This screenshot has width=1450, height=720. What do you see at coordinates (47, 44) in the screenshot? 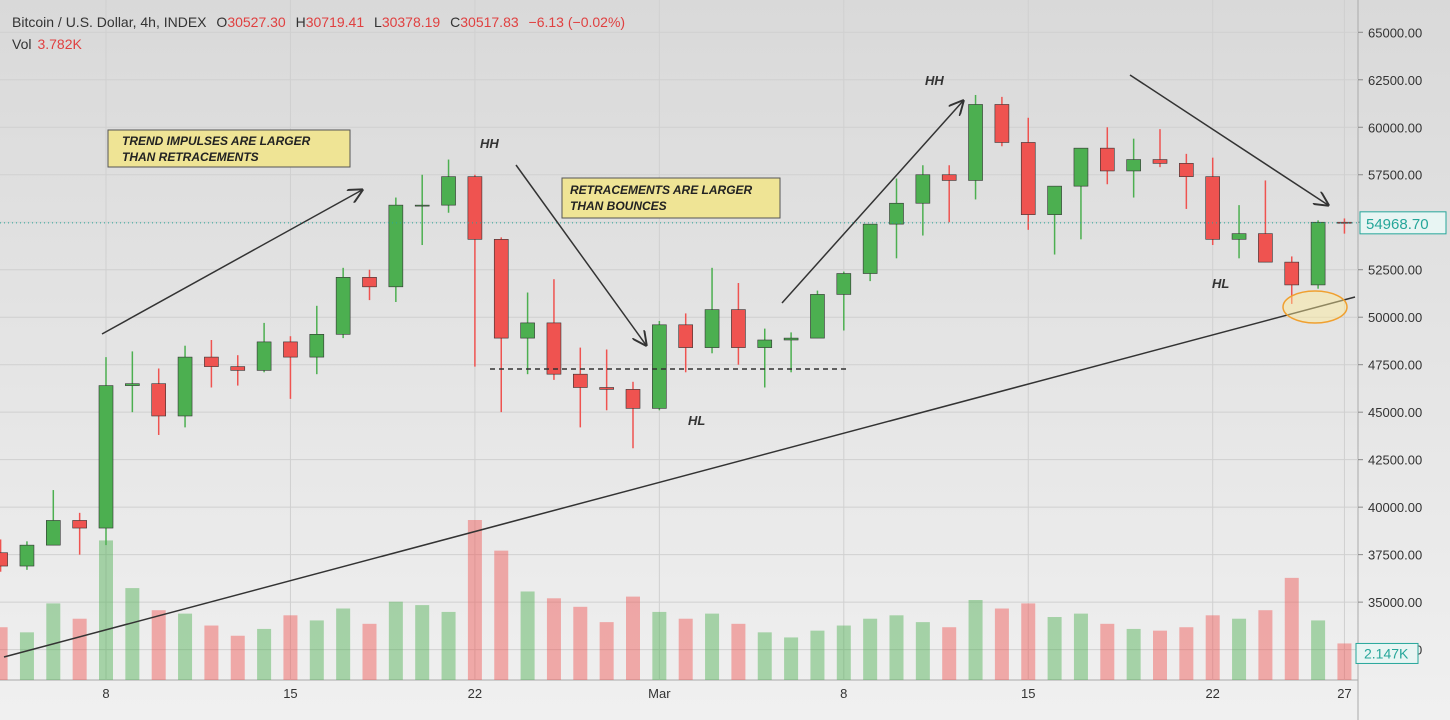
I see `legend-volume: Vol 3.782K` at bounding box center [47, 44].